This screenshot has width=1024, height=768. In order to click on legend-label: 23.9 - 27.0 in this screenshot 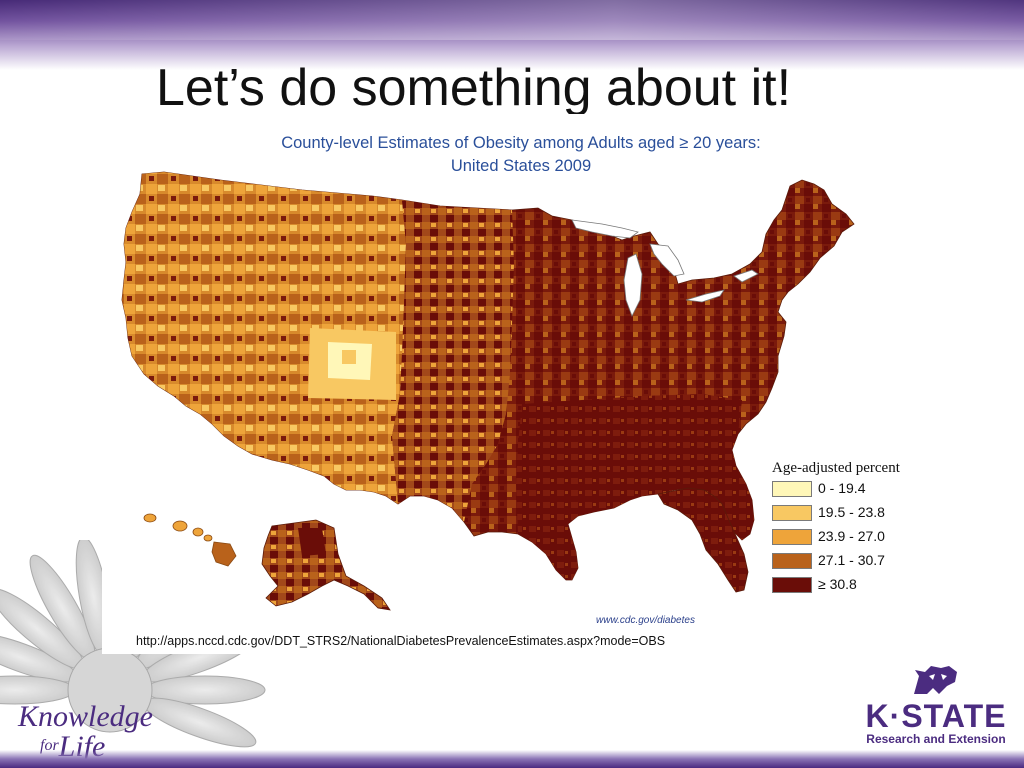, I will do `click(851, 536)`.